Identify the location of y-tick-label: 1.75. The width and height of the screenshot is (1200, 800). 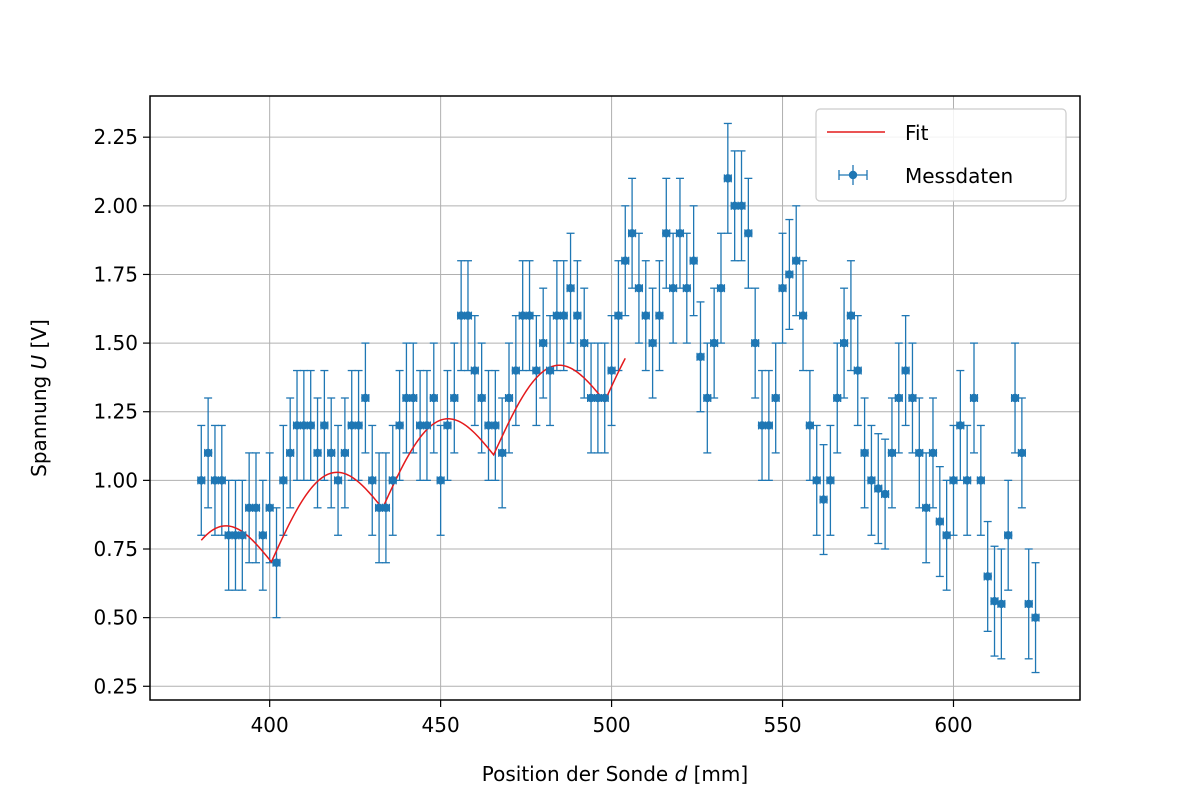
(115, 274).